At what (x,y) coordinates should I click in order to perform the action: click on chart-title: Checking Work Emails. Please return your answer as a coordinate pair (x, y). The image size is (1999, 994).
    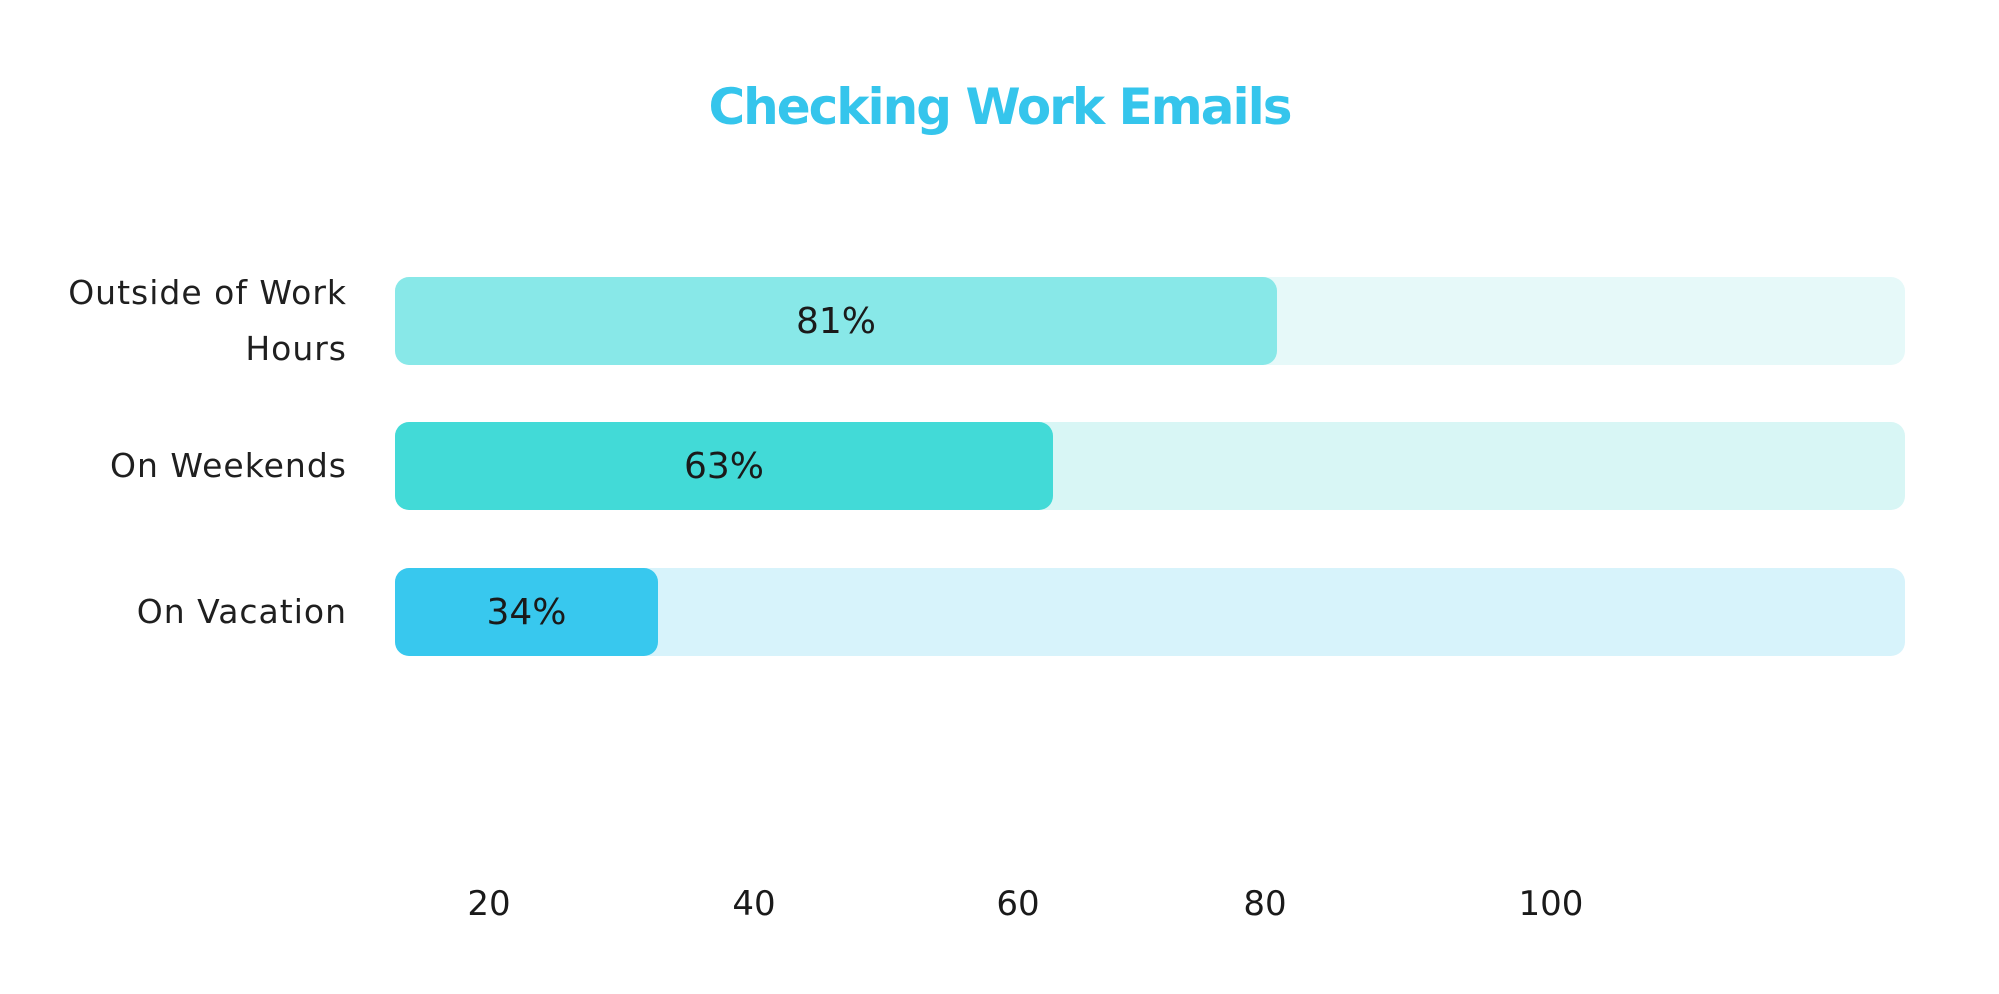
    Looking at the image, I should click on (1000, 107).